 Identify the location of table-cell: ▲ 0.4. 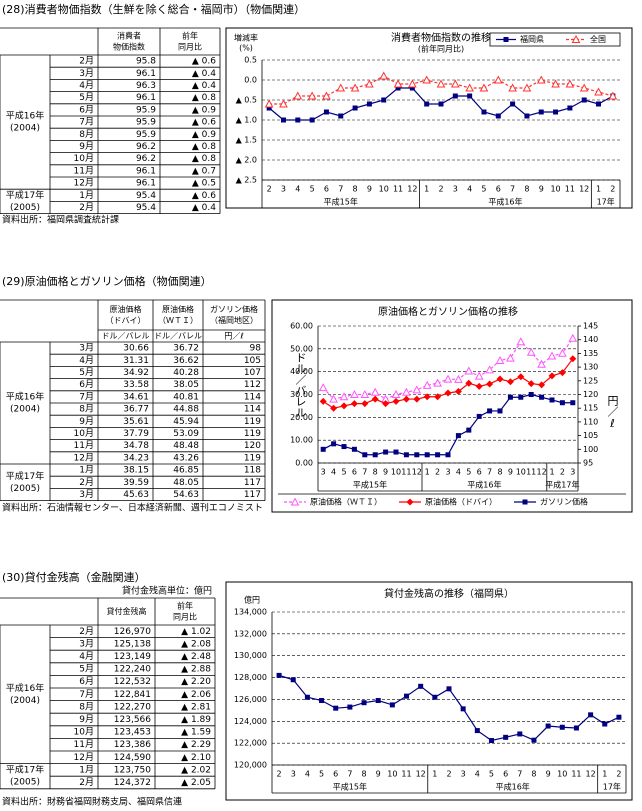
(204, 86).